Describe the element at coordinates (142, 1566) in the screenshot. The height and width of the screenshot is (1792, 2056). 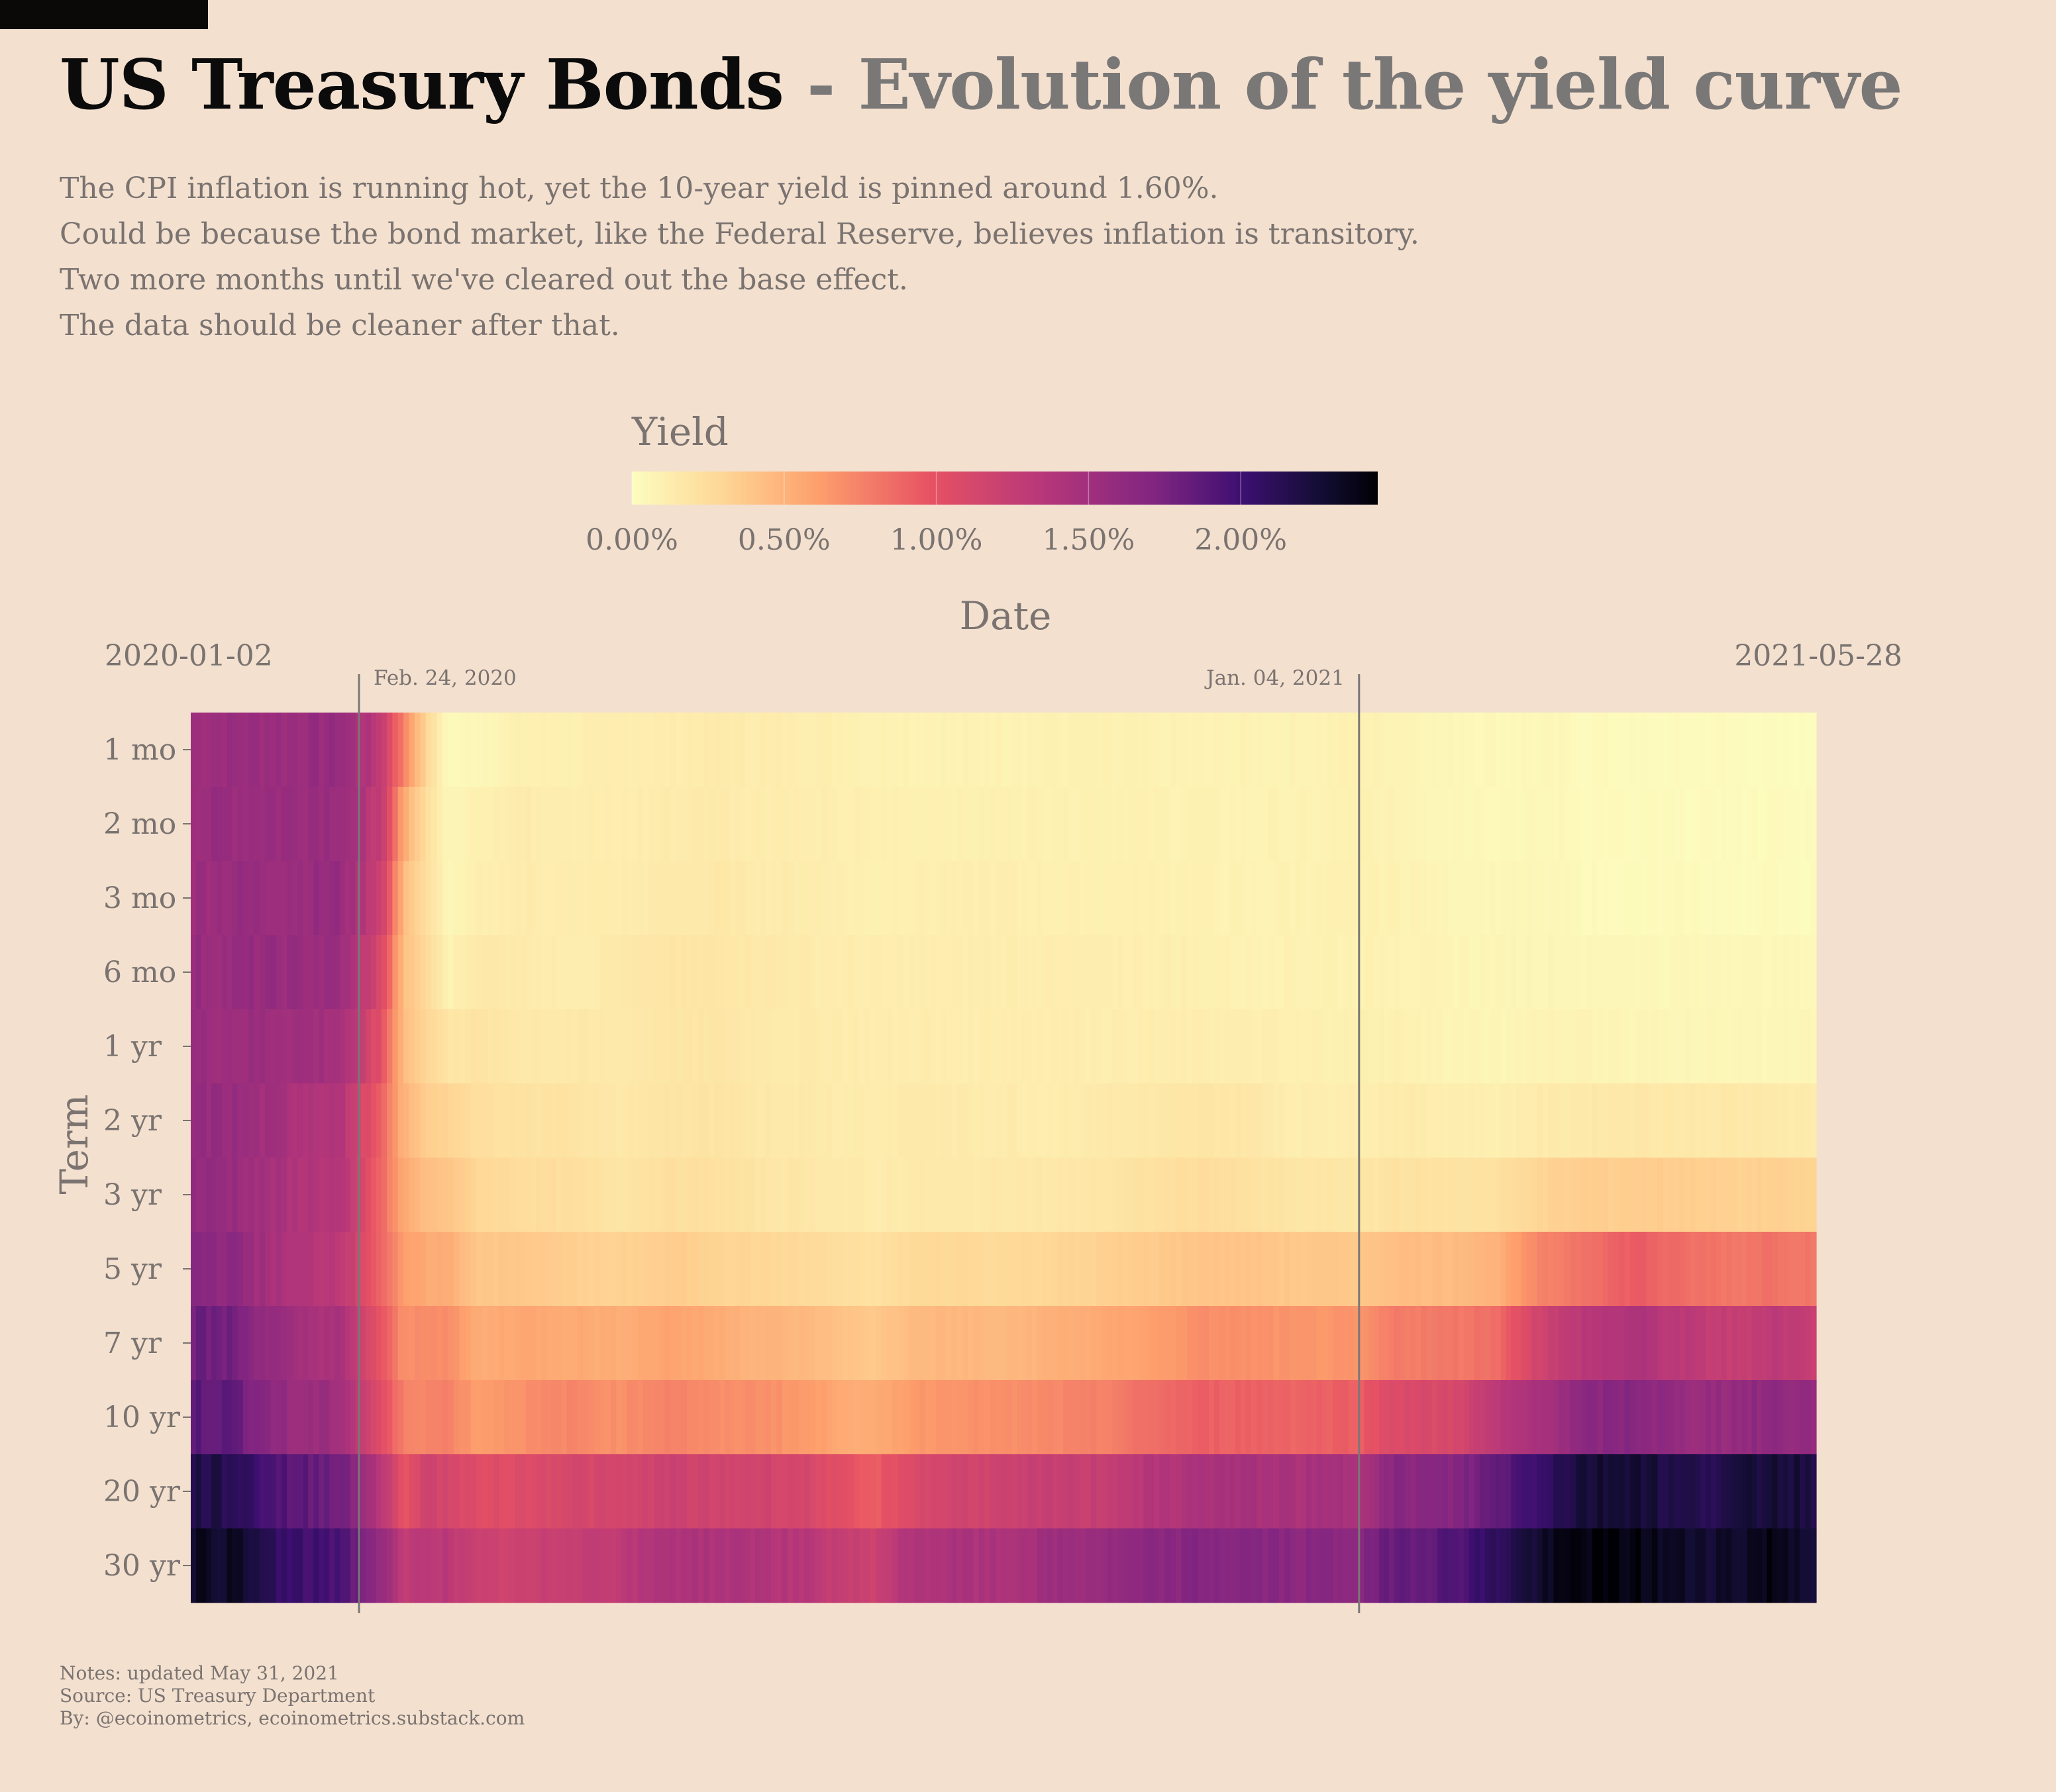
I see `y-tick-label: 30 yr` at that location.